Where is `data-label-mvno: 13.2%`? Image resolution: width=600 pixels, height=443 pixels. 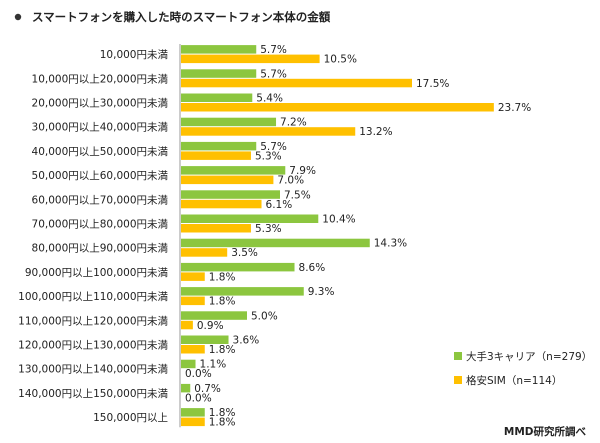 data-label-mvno: 13.2% is located at coordinates (375, 132).